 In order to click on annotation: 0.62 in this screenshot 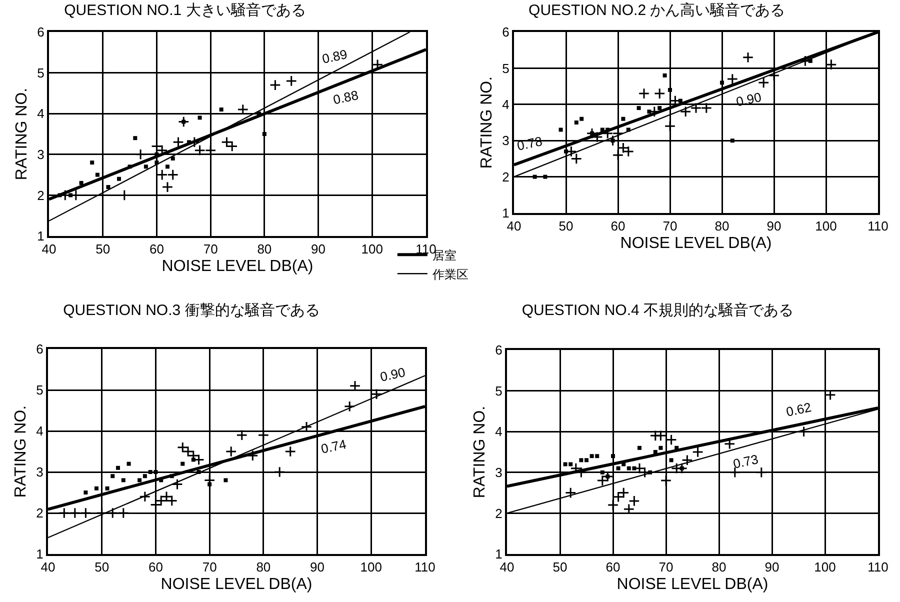, I will do `click(798, 409)`.